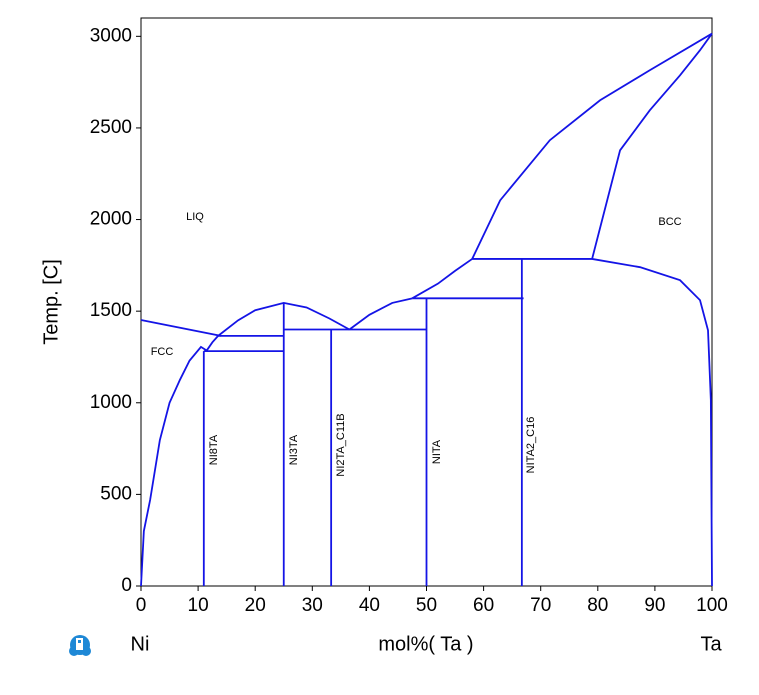  Describe the element at coordinates (111, 402) in the screenshot. I see `y-tick-label: 1000` at that location.